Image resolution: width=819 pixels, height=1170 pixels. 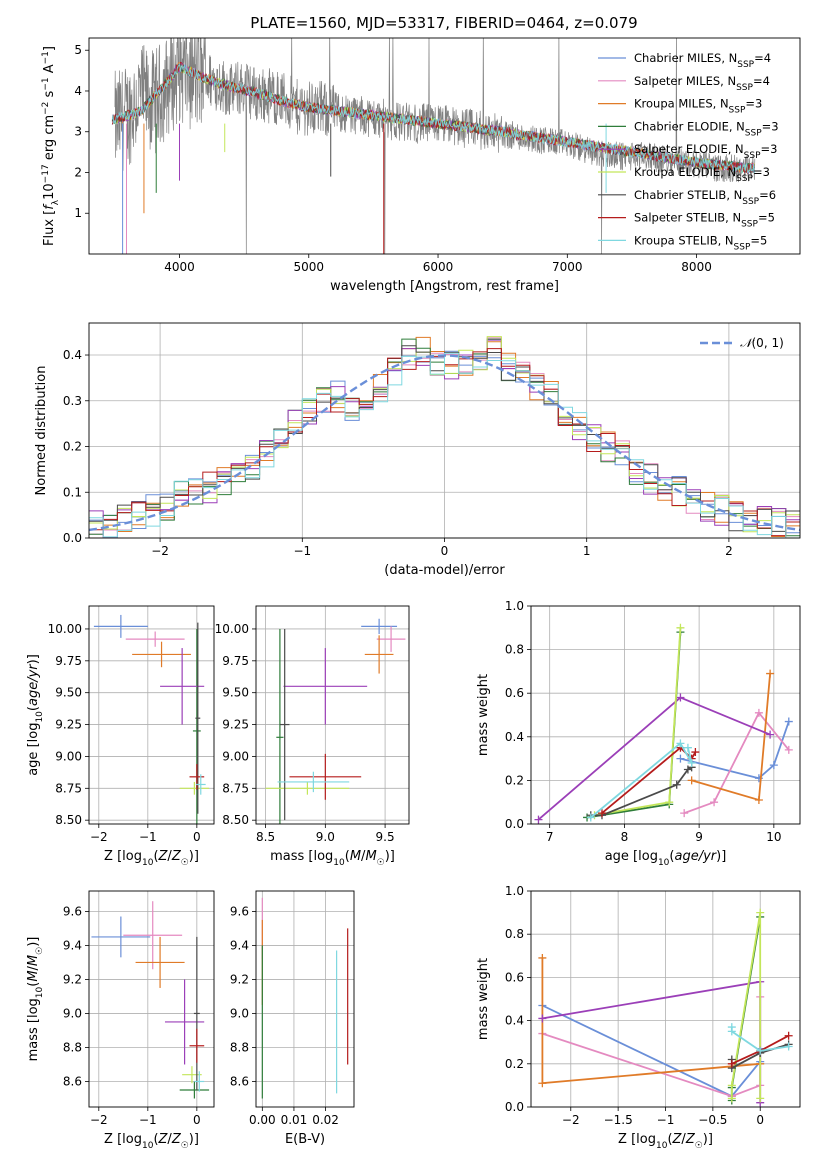 What do you see at coordinates (68, 661) in the screenshot?
I see `y-tick-label: 9.75` at bounding box center [68, 661].